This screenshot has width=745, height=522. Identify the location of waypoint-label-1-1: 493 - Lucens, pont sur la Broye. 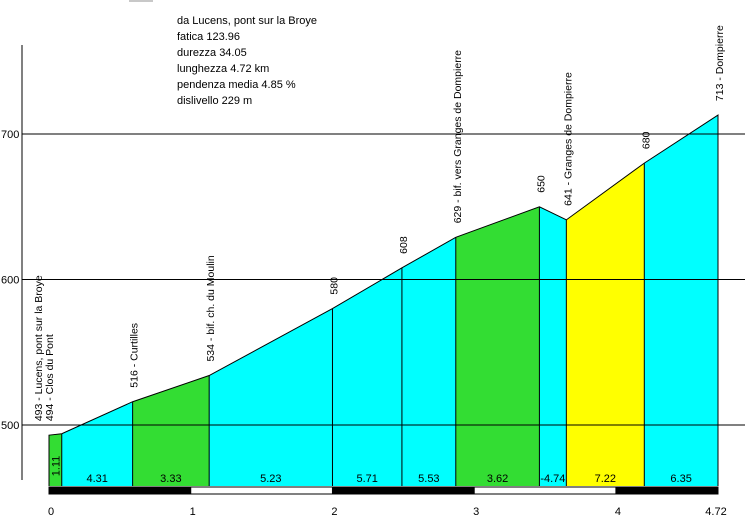
(39, 348).